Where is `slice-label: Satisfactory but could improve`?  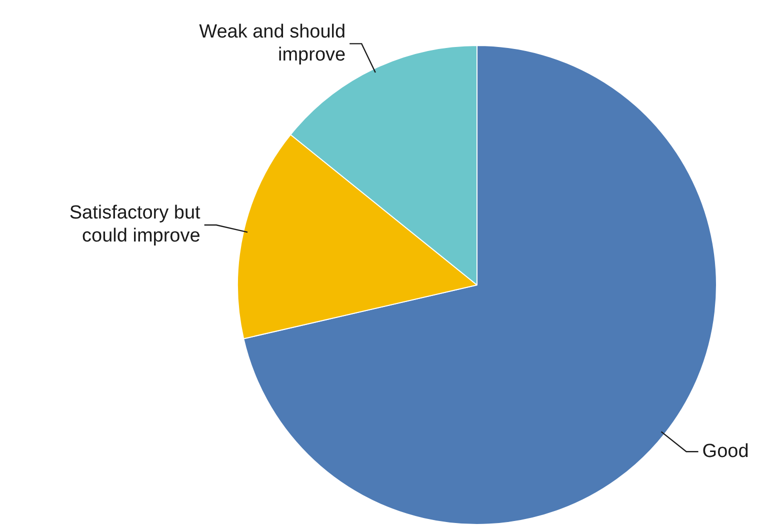
slice-label: Satisfactory but could improve is located at coordinates (135, 224).